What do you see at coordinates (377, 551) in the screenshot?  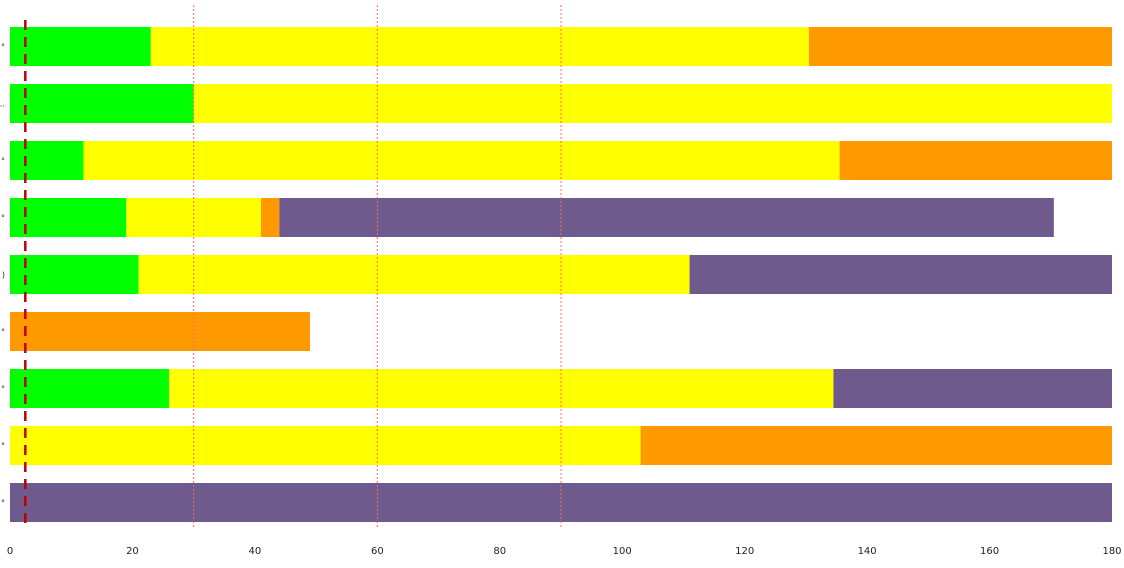 I see `x-tick-label-60: 60` at bounding box center [377, 551].